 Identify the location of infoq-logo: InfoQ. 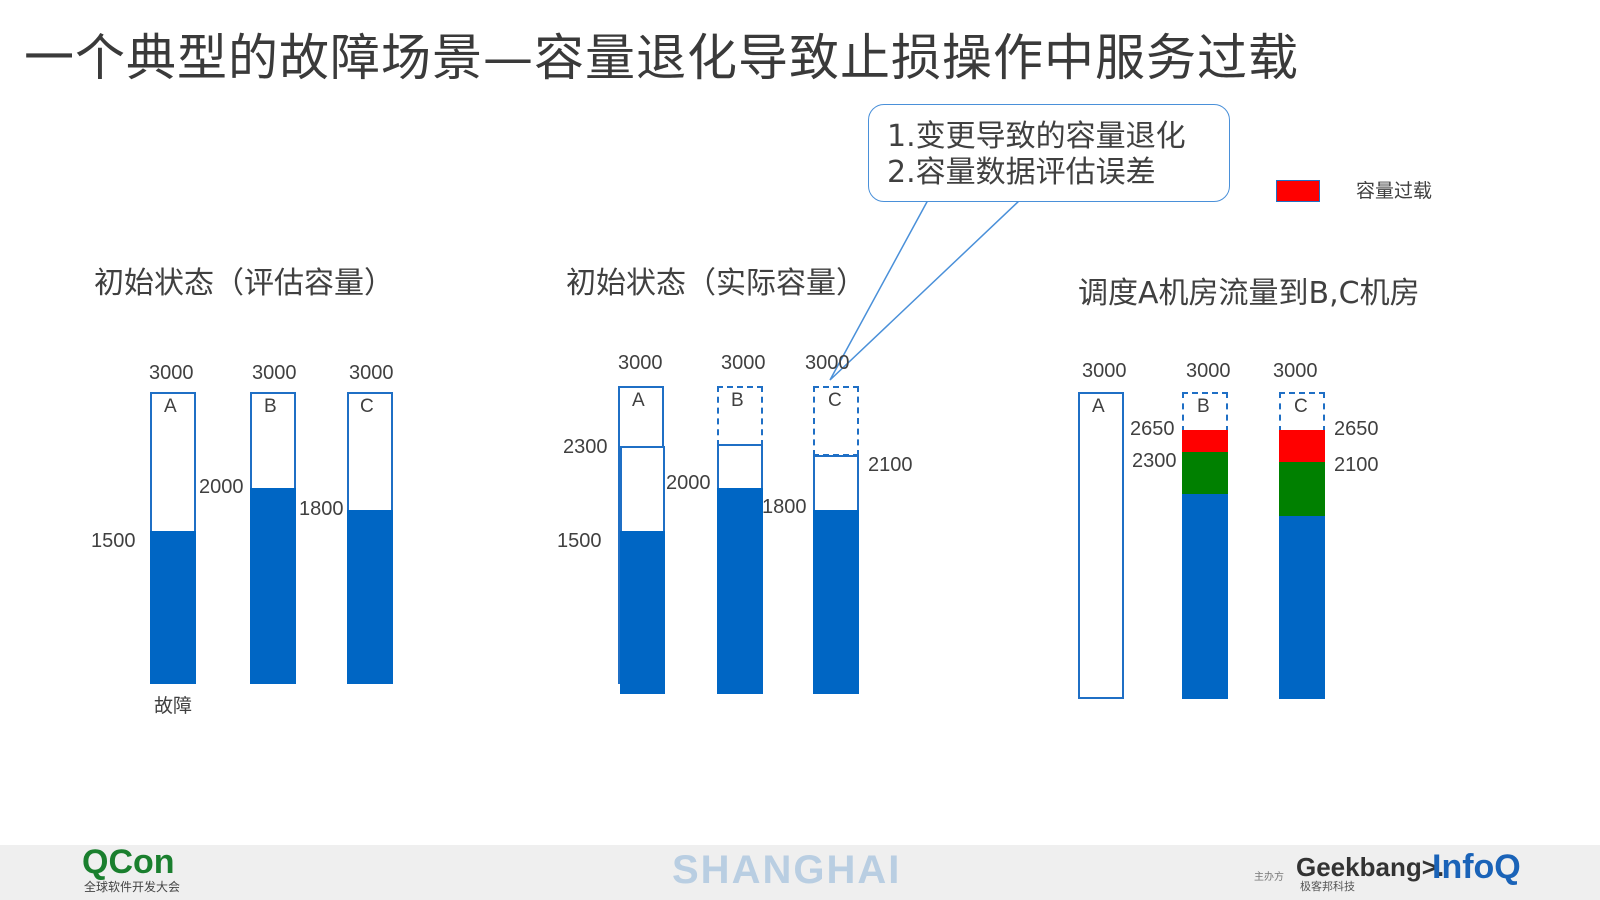
(1476, 867).